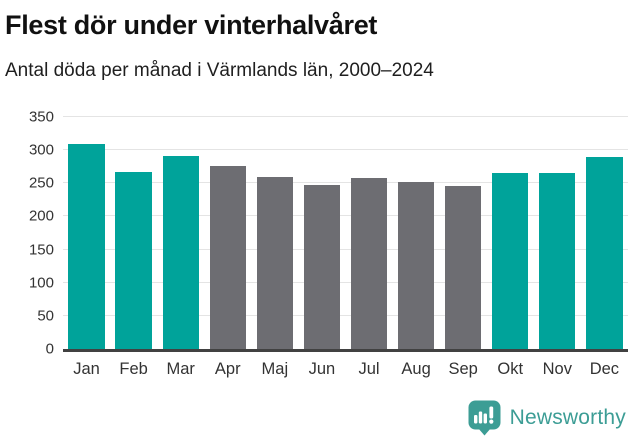  What do you see at coordinates (41, 250) in the screenshot?
I see `y-tick-label: 150` at bounding box center [41, 250].